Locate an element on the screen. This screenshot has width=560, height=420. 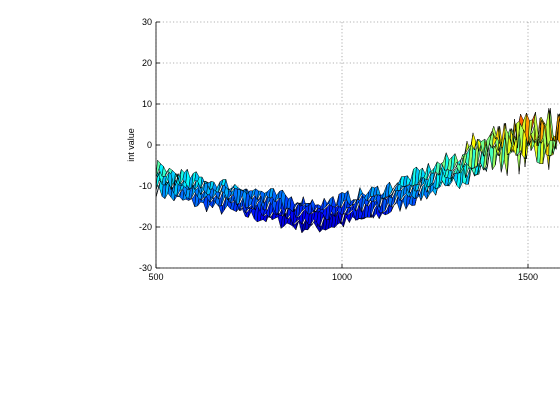
y-tick-label: -10 is located at coordinates (145, 186).